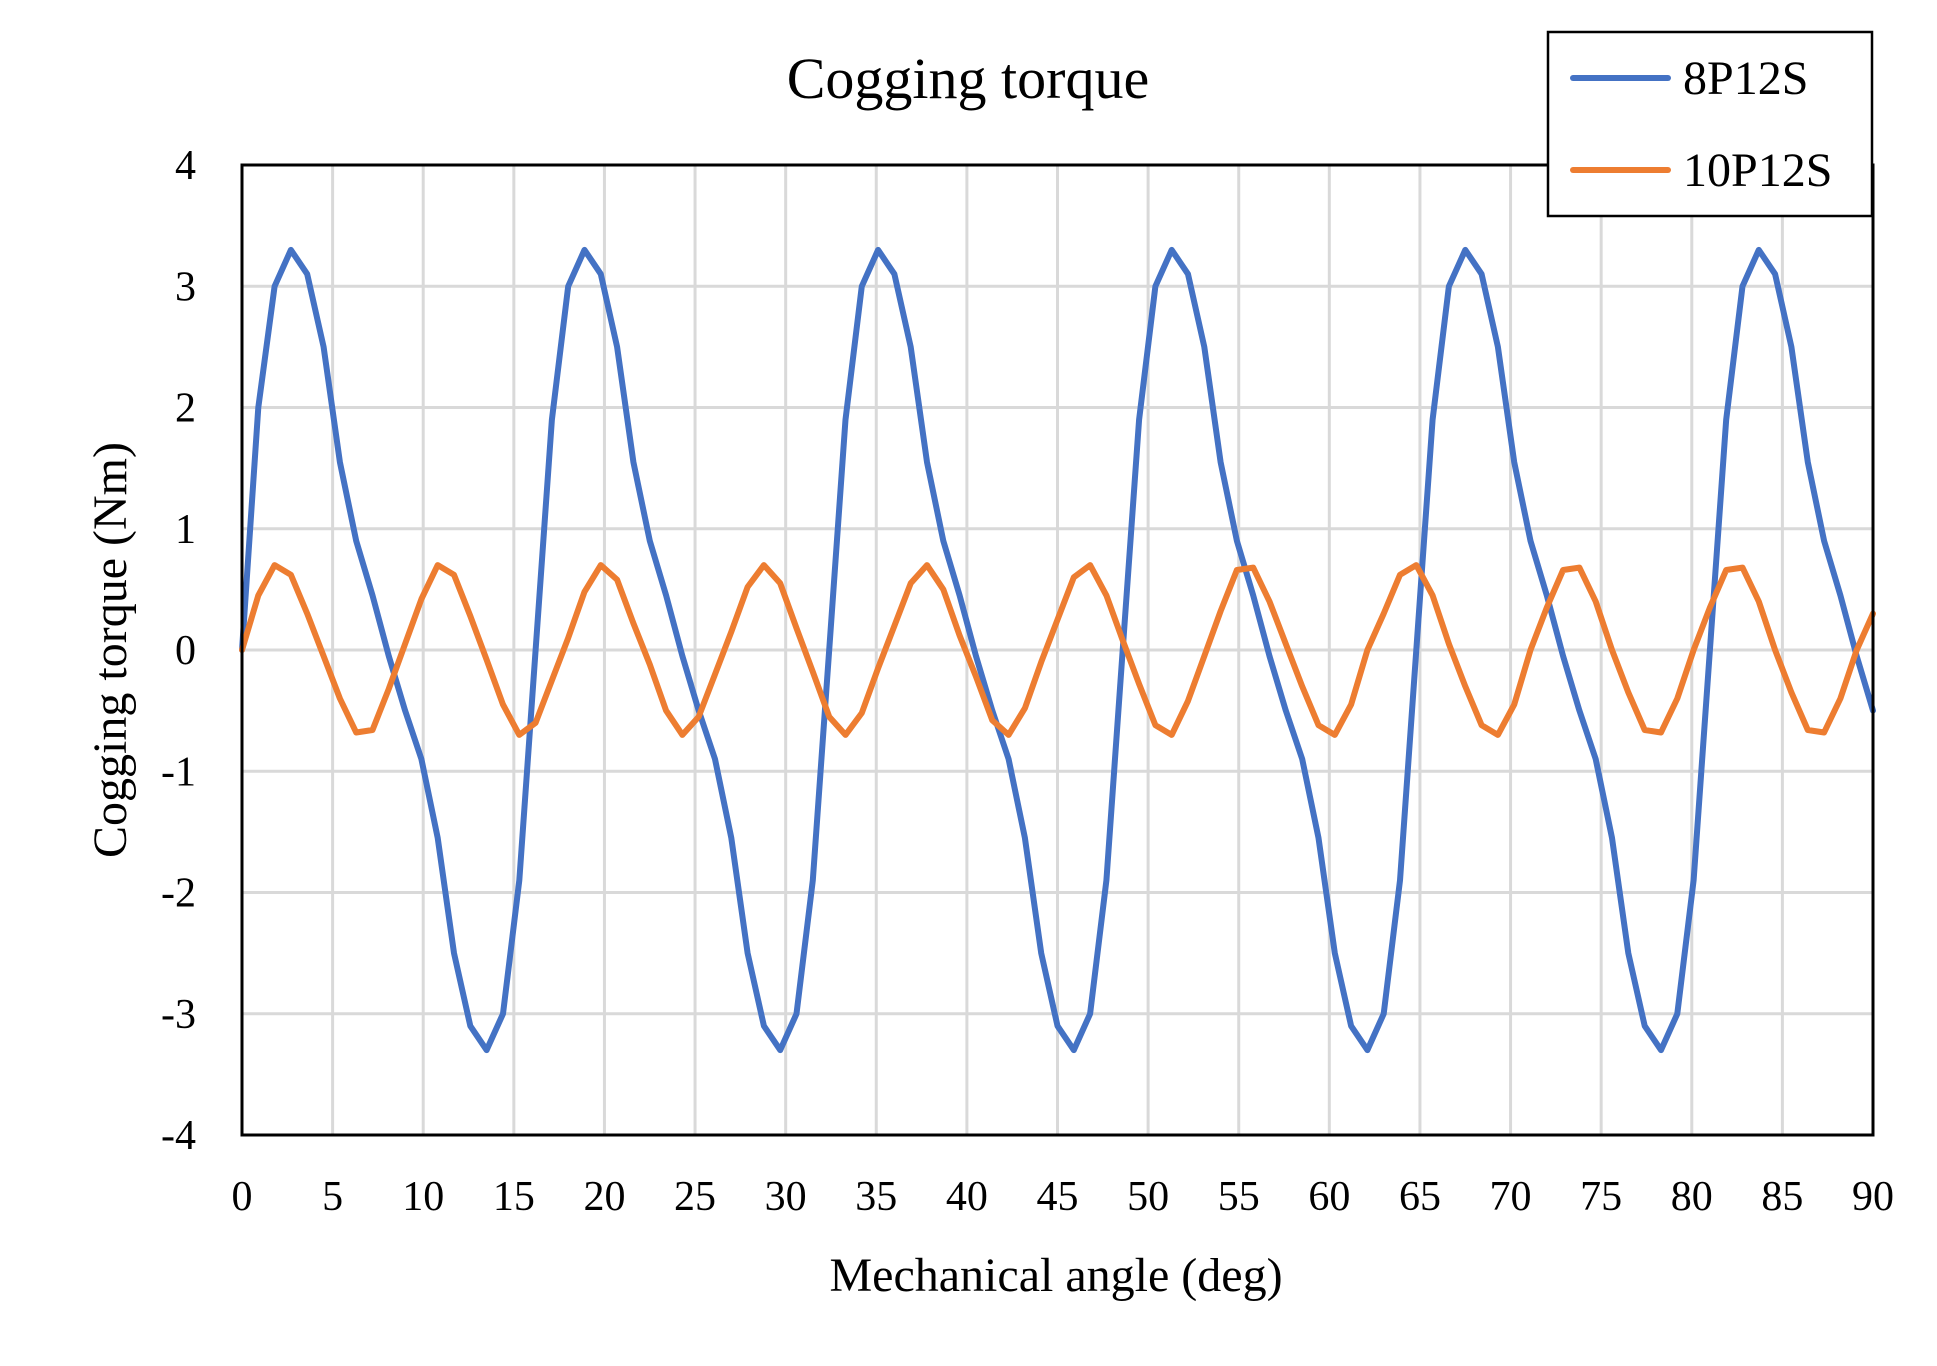 The width and height of the screenshot is (1937, 1366). Describe the element at coordinates (1601, 1197) in the screenshot. I see `x-tick-label: 75` at that location.